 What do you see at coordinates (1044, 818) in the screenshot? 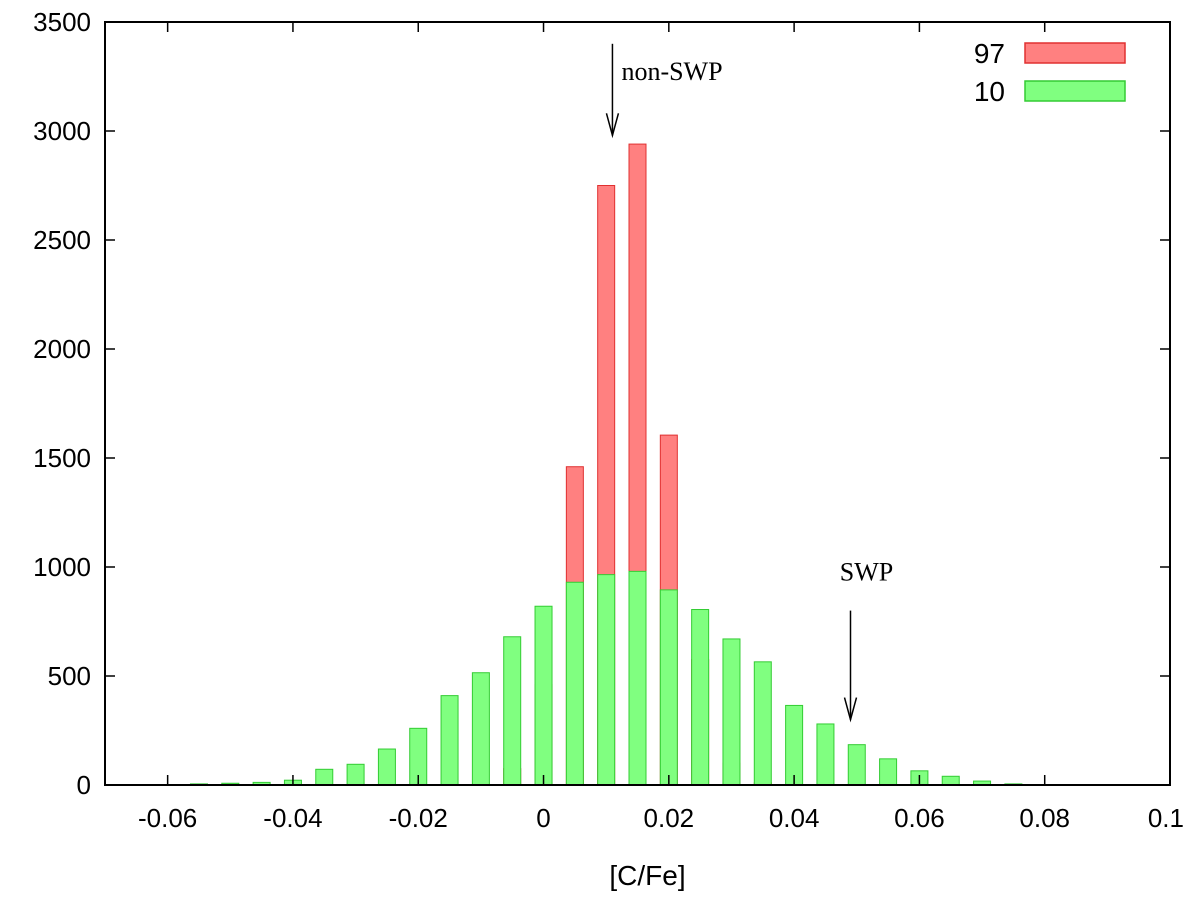
I see `x-tick-label: 0.08` at bounding box center [1044, 818].